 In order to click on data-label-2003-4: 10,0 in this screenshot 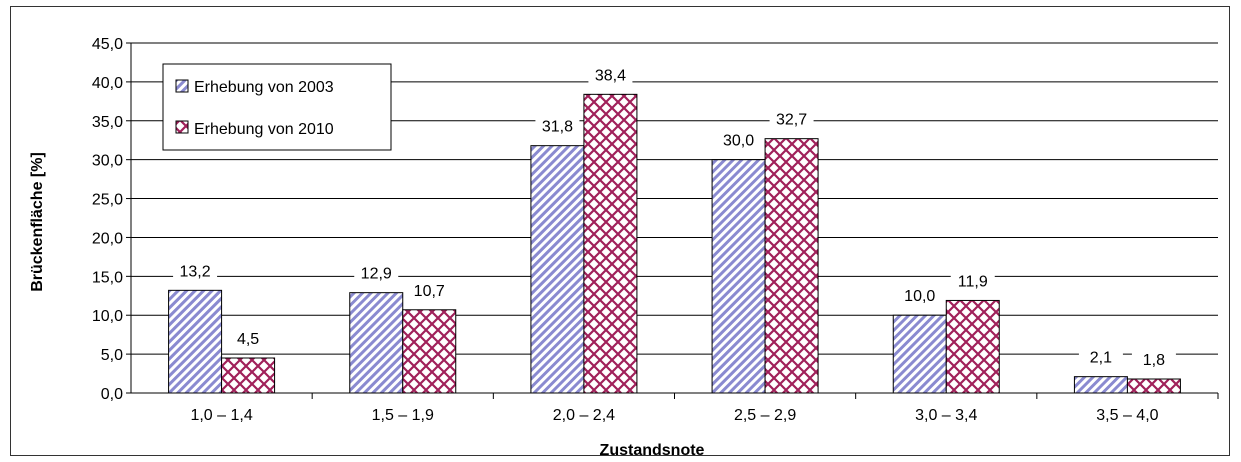, I will do `click(919, 296)`.